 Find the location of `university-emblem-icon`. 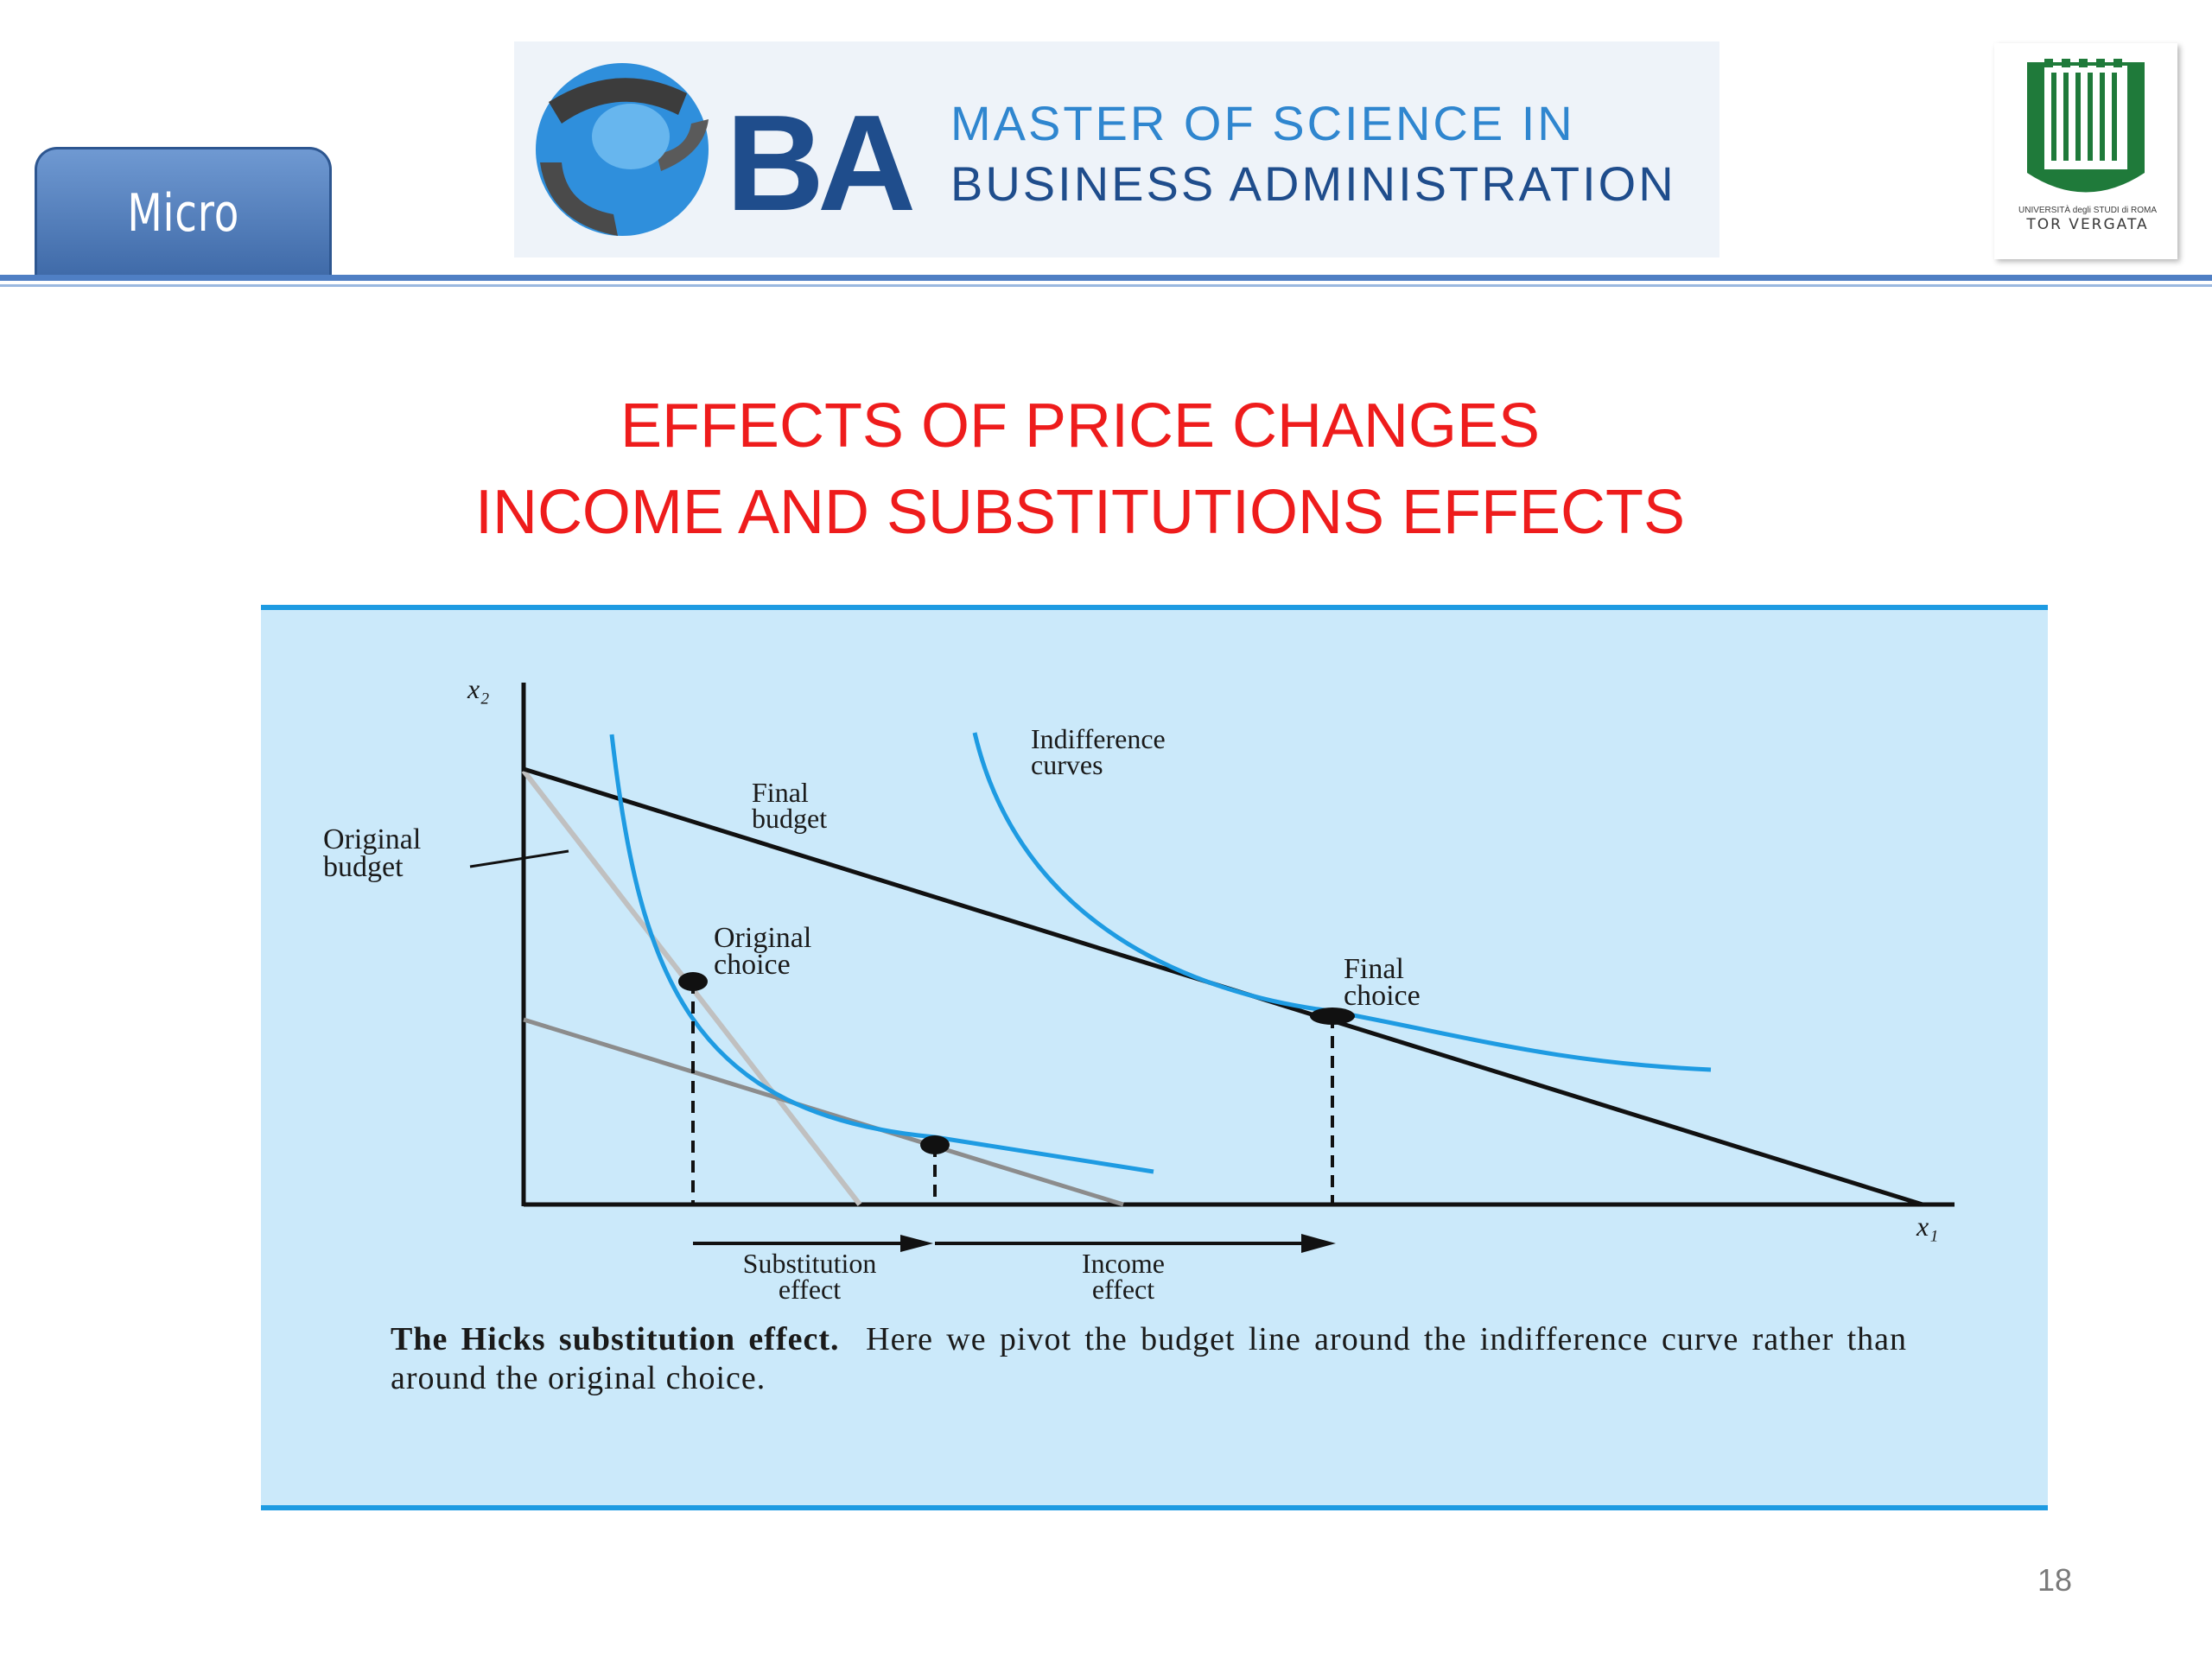

university-emblem-icon is located at coordinates (2086, 126).